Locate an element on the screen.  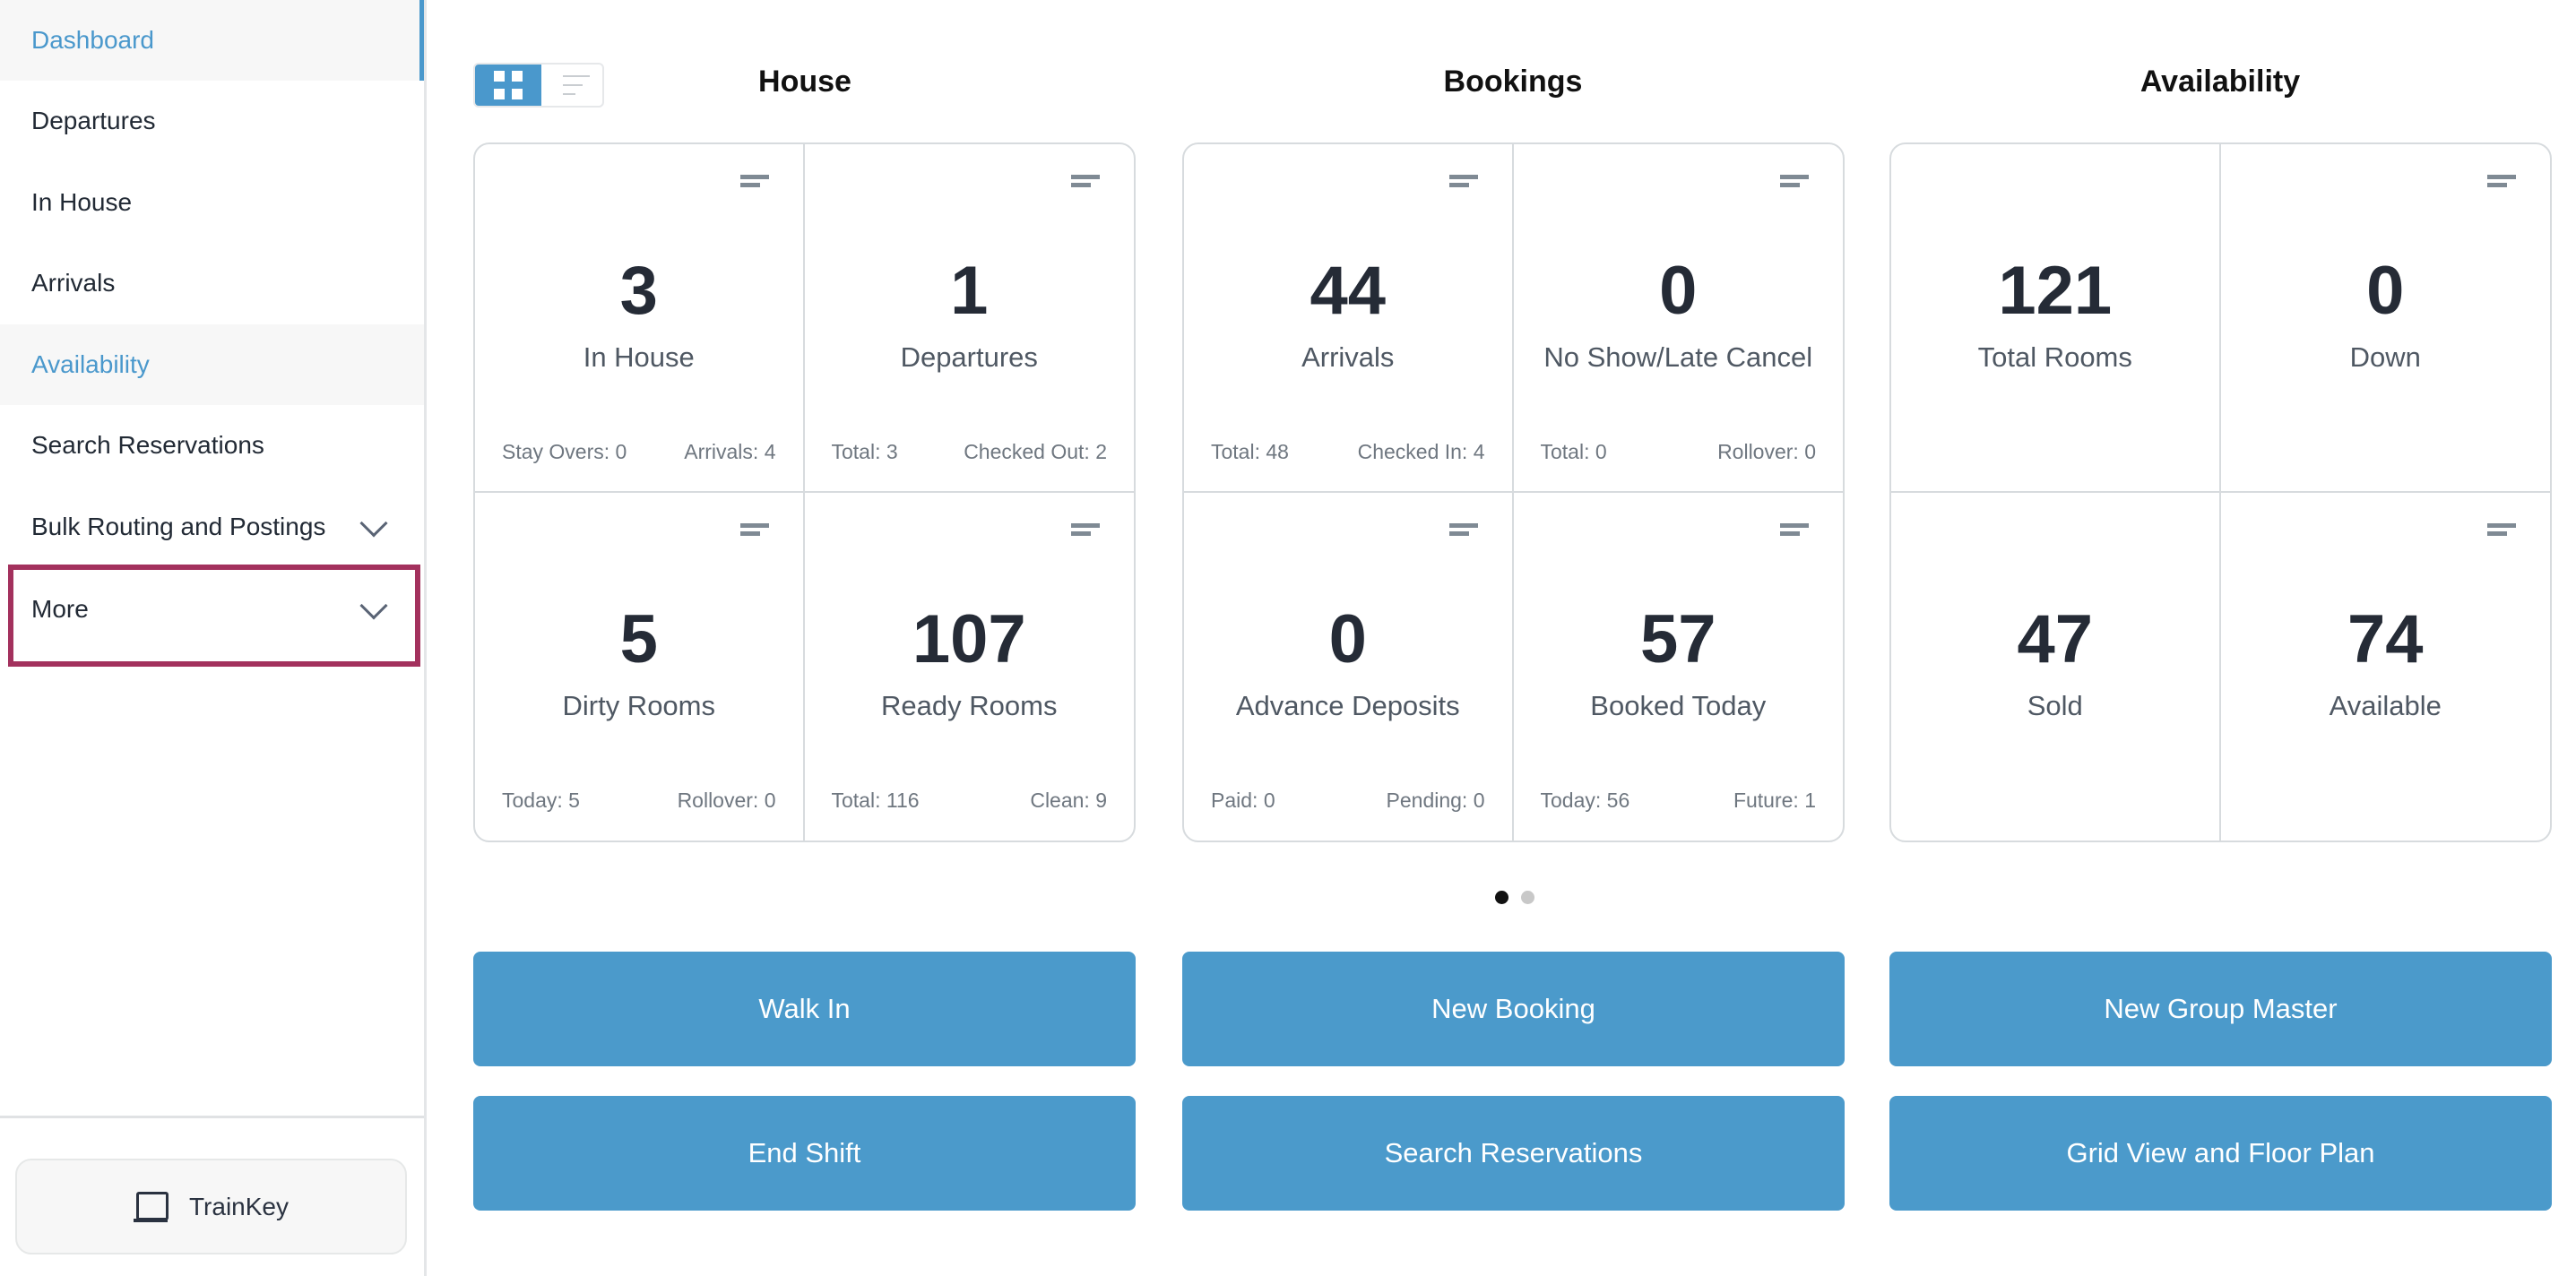
stat-tile: 47 Sold is located at coordinates (2056, 667).